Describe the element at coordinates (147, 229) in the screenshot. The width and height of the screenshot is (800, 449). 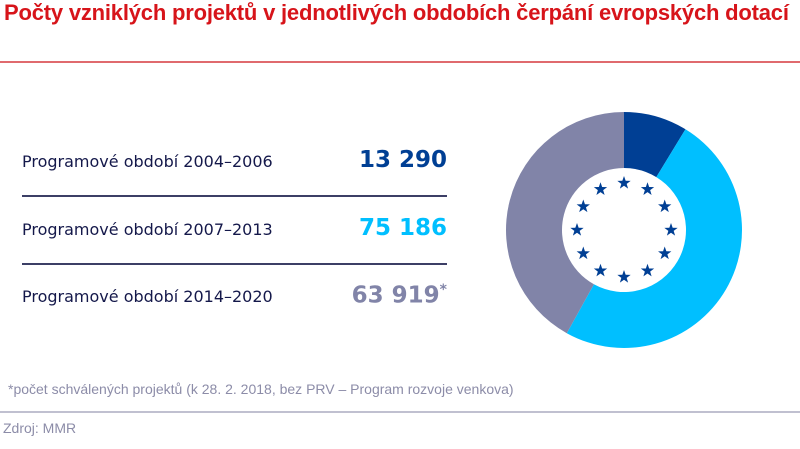
I see `legend-label: Programové období 2007–2013` at that location.